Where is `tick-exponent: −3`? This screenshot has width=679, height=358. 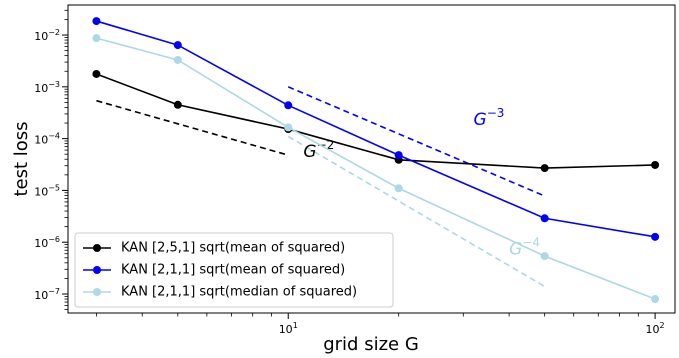
tick-exponent: −3 is located at coordinates (54, 83).